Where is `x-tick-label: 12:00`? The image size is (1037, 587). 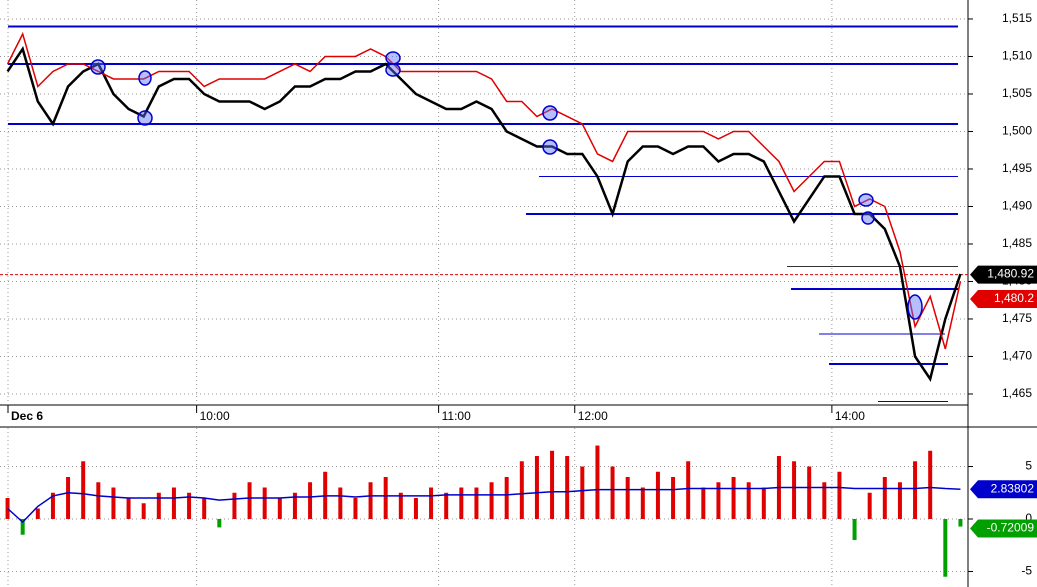
x-tick-label: 12:00 is located at coordinates (593, 416).